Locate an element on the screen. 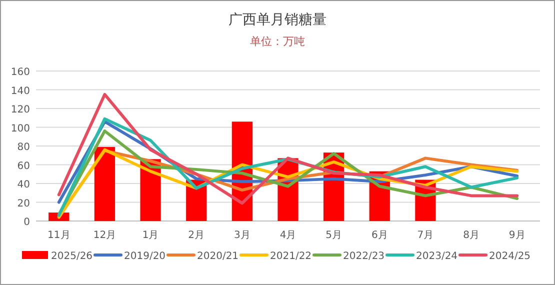 Image resolution: width=555 pixels, height=285 pixels. legend-label: 2024/25 is located at coordinates (510, 256).